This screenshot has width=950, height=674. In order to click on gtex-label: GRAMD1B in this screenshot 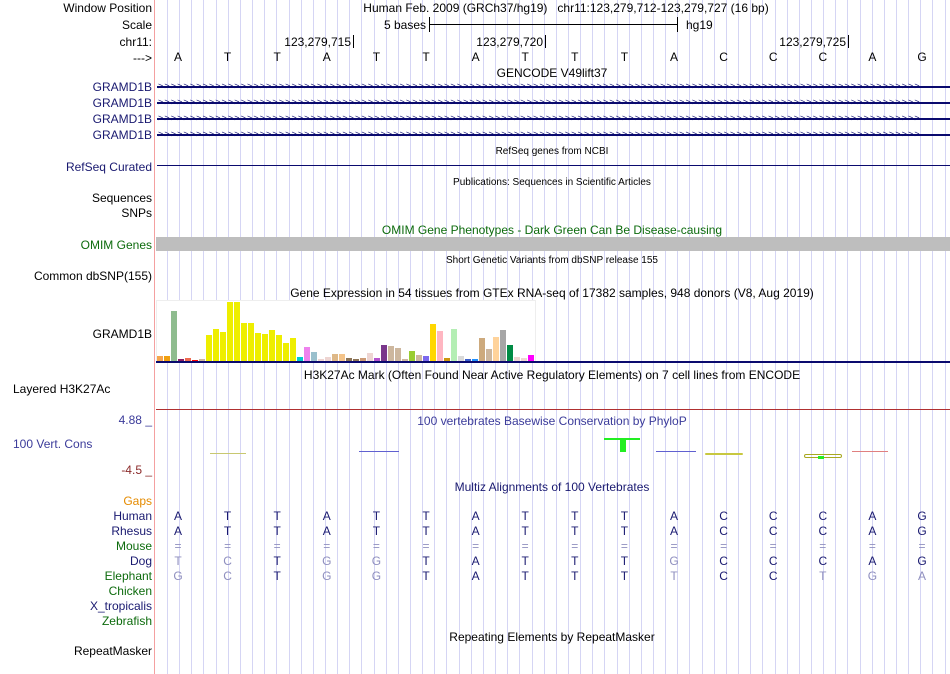, I will do `click(122, 334)`.